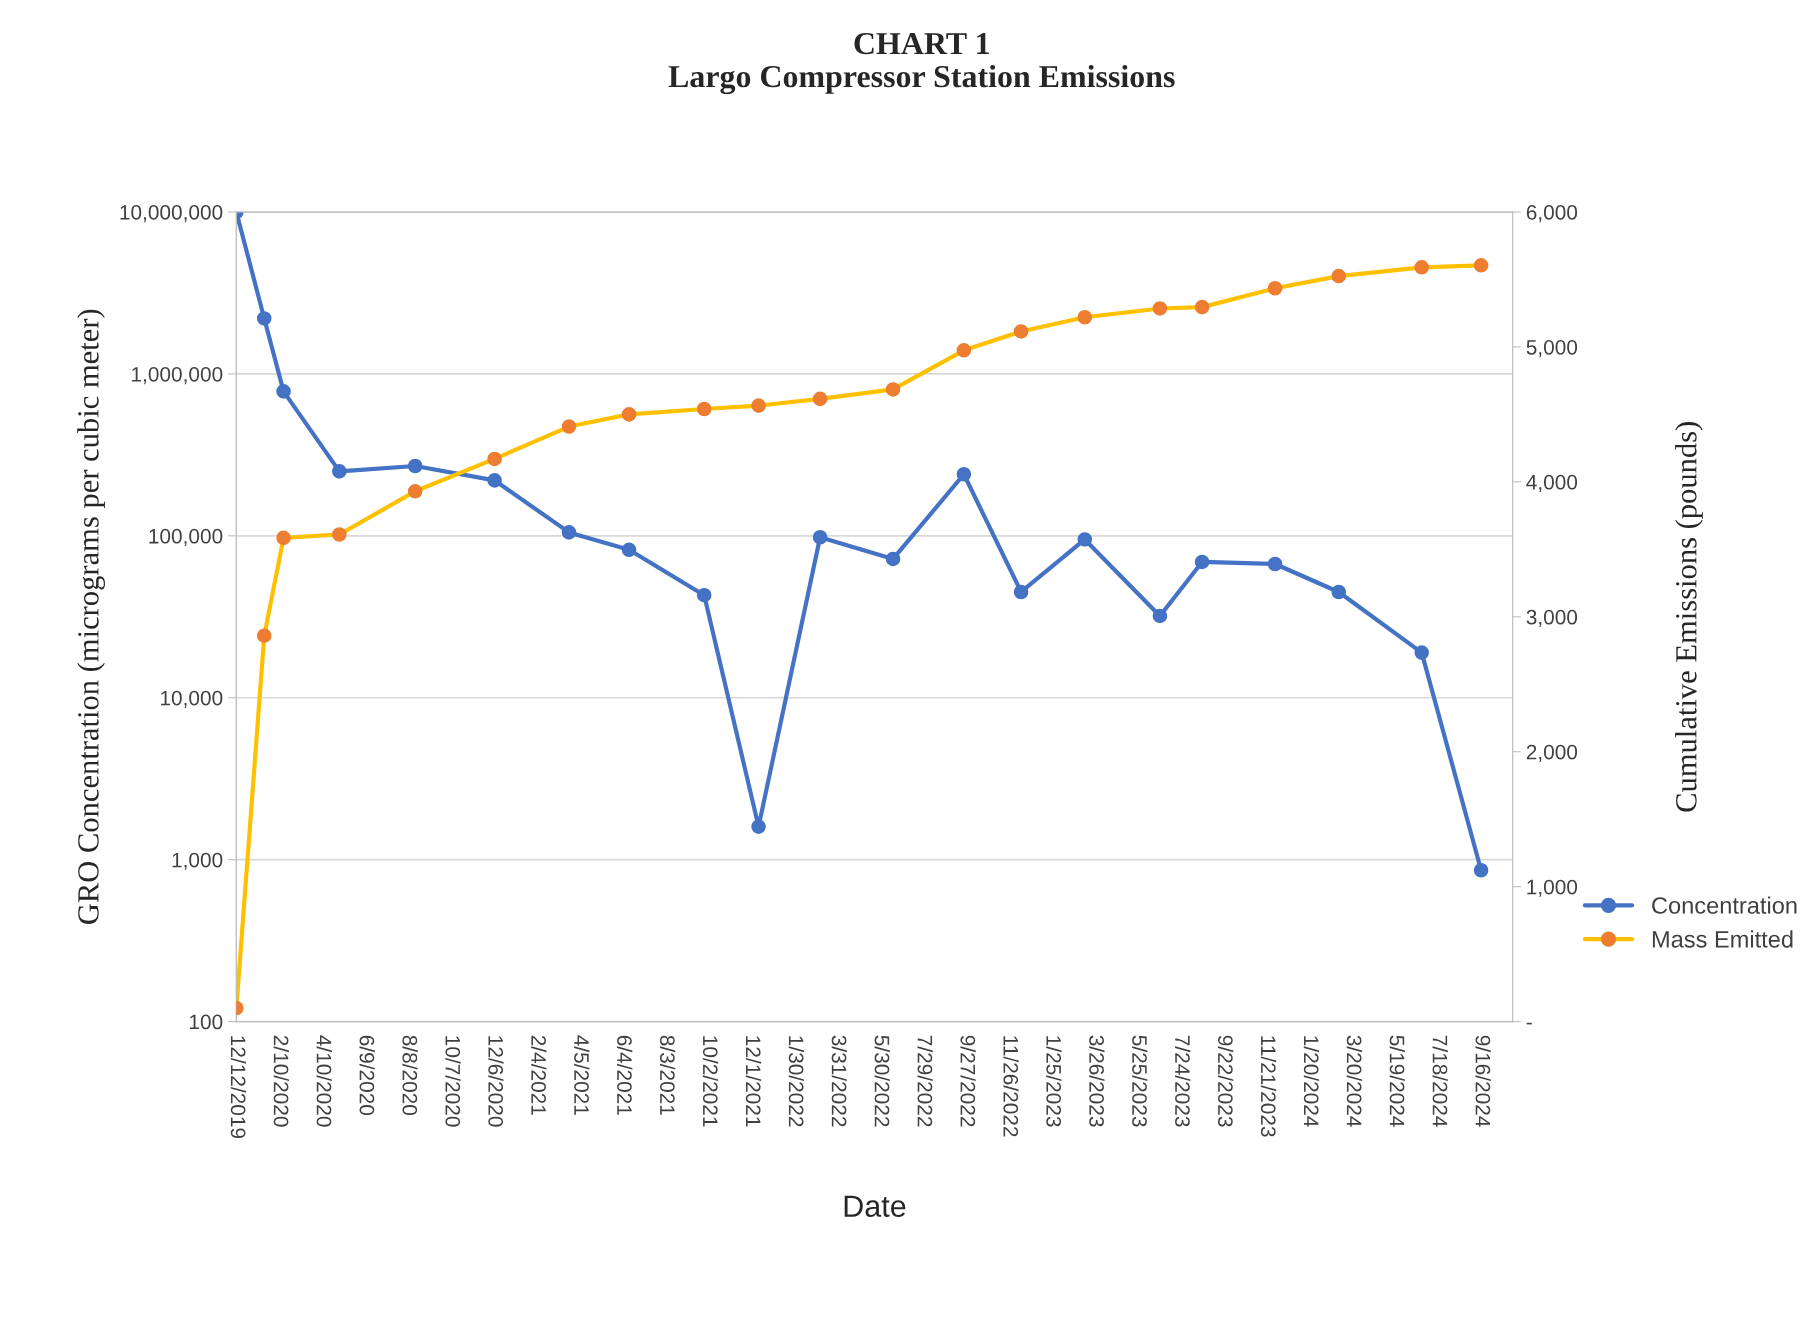  I want to click on x-tick-label: 5/25/2023, so click(1140, 1081).